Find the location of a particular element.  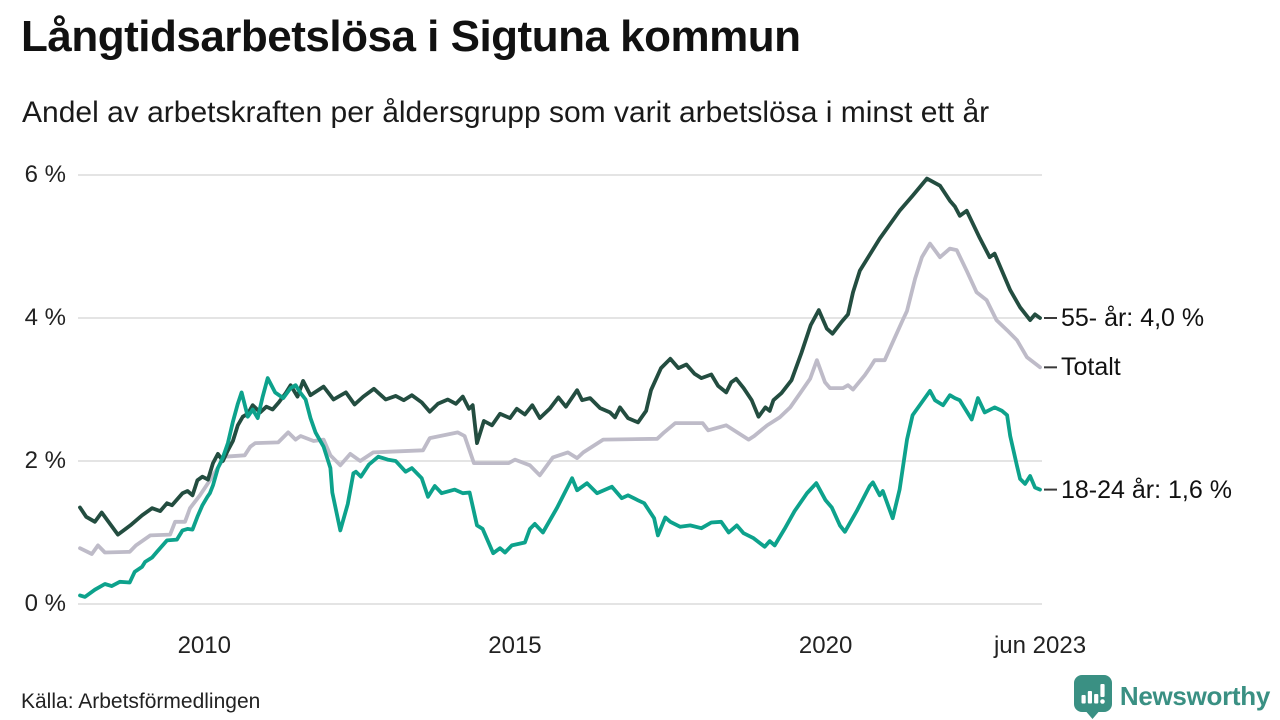

y-tick-label-0: 0 % is located at coordinates (45, 603).